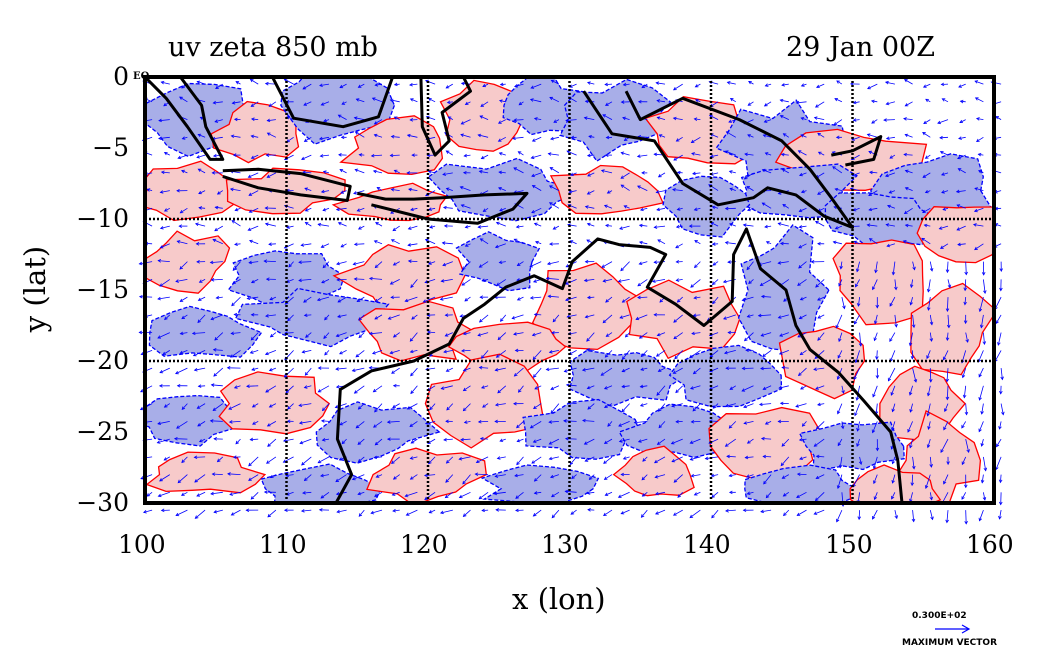 The height and width of the screenshot is (653, 1056). Describe the element at coordinates (424, 544) in the screenshot. I see `x-tick-120: 120` at that location.